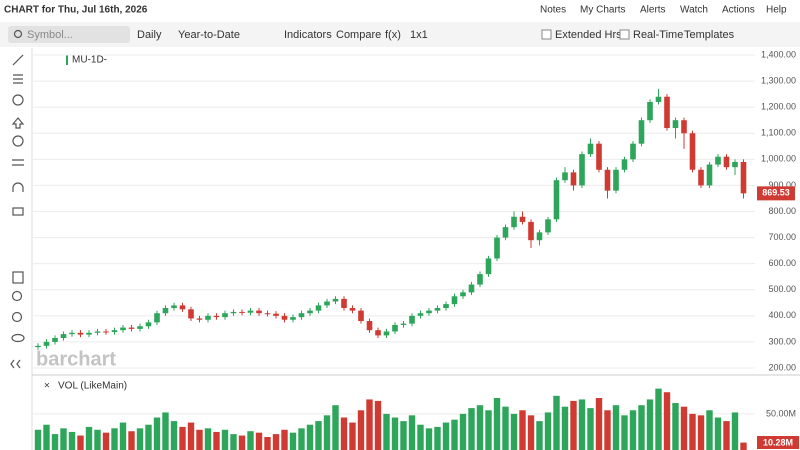 This screenshot has width=800, height=450. Describe the element at coordinates (782, 315) in the screenshot. I see `y-tick-label: 400.00` at that location.